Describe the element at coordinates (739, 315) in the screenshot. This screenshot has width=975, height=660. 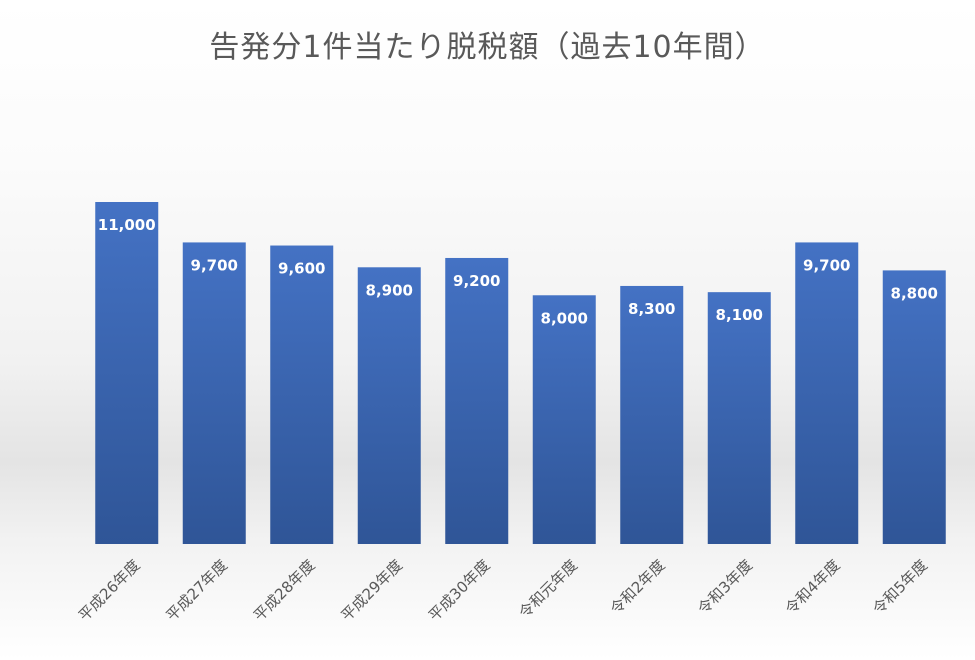
I see `data-label-7: 8,100` at that location.